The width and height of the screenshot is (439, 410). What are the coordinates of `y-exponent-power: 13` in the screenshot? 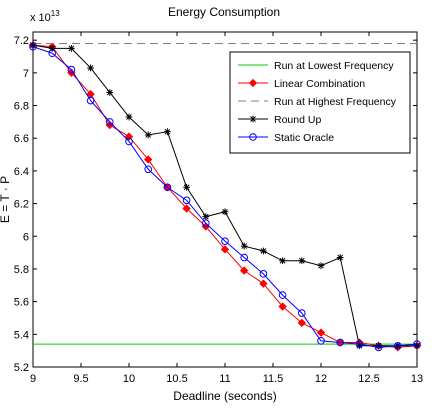 It's located at (55, 13).